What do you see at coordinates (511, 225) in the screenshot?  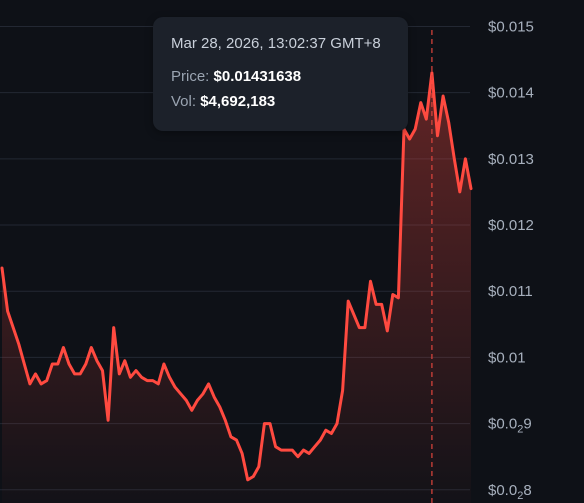 I see `y-tick-label: $0.012` at bounding box center [511, 225].